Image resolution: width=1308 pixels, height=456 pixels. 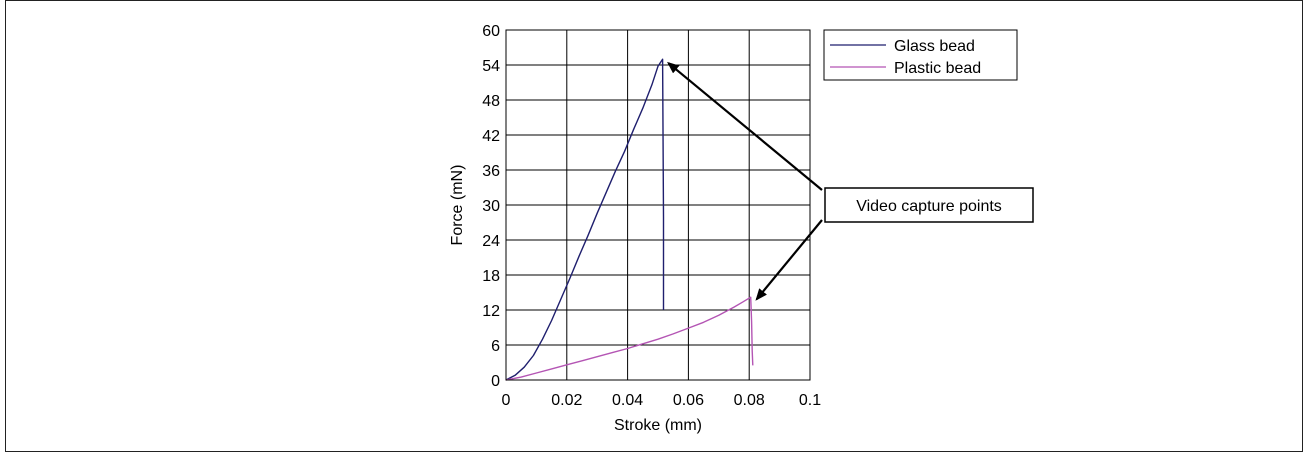 What do you see at coordinates (457, 205) in the screenshot?
I see `y-axis-title: Force (mN)` at bounding box center [457, 205].